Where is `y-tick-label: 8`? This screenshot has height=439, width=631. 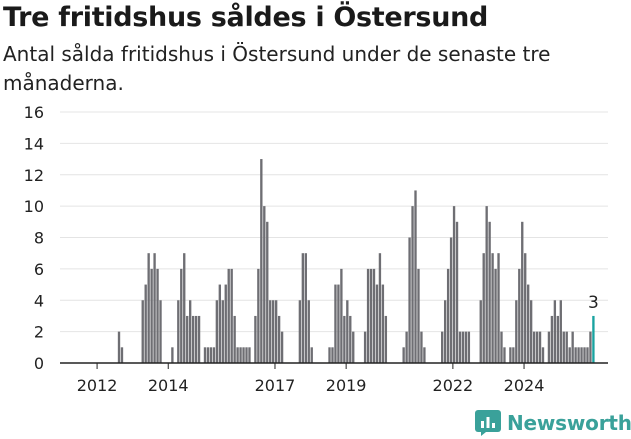 y-tick-label: 8 is located at coordinates (39, 238).